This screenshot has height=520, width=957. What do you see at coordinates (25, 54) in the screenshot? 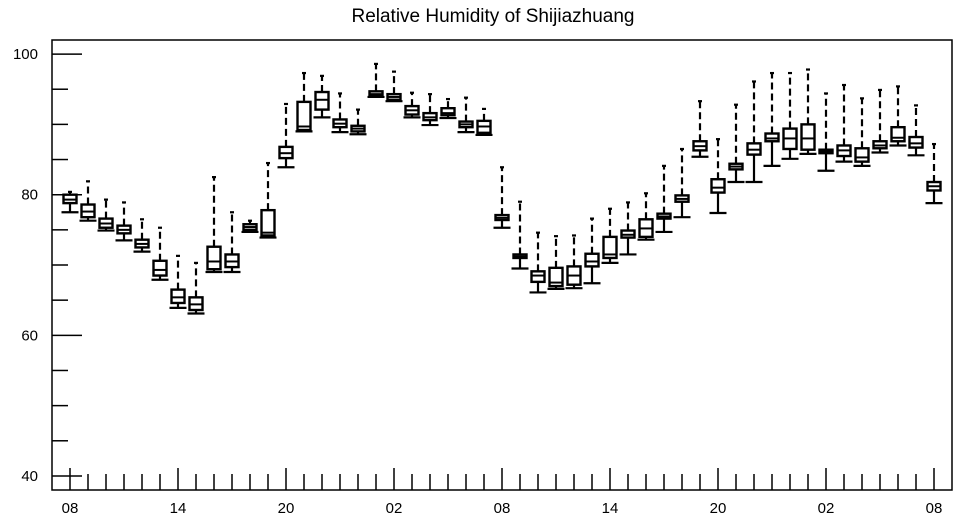
I see `y-tick-label: 100` at bounding box center [25, 54].